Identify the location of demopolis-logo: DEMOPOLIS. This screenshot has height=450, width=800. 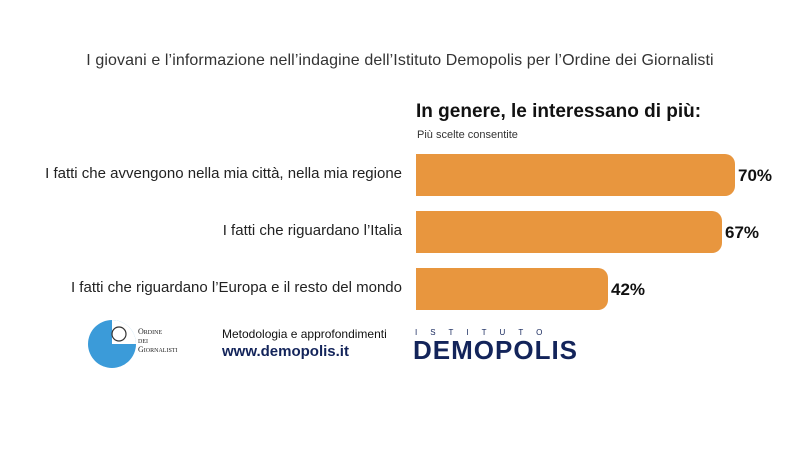
(496, 350).